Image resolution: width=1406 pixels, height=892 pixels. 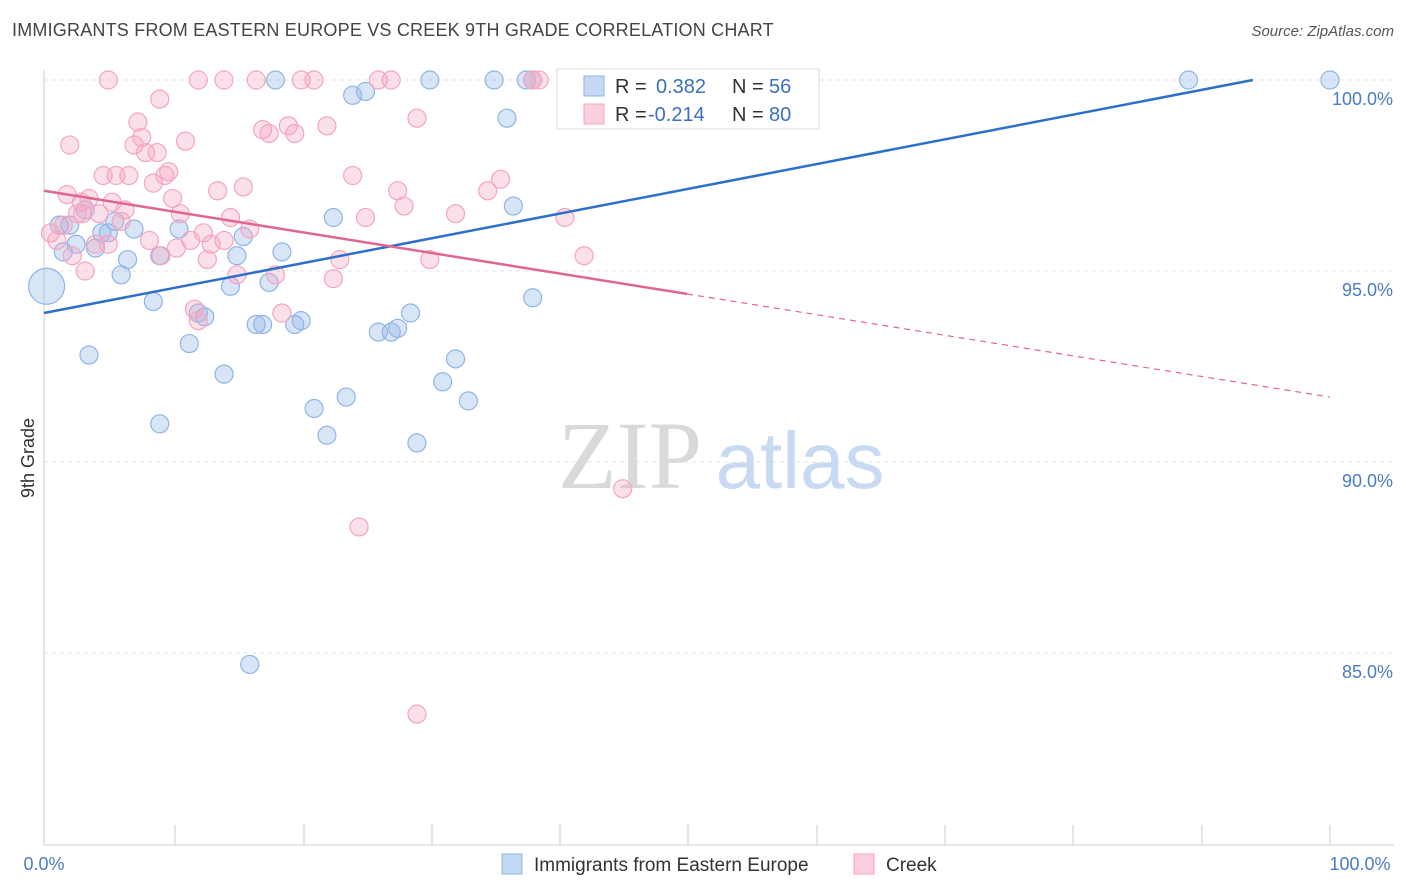 I want to click on watermark-atlas: atlas, so click(x=800, y=460).